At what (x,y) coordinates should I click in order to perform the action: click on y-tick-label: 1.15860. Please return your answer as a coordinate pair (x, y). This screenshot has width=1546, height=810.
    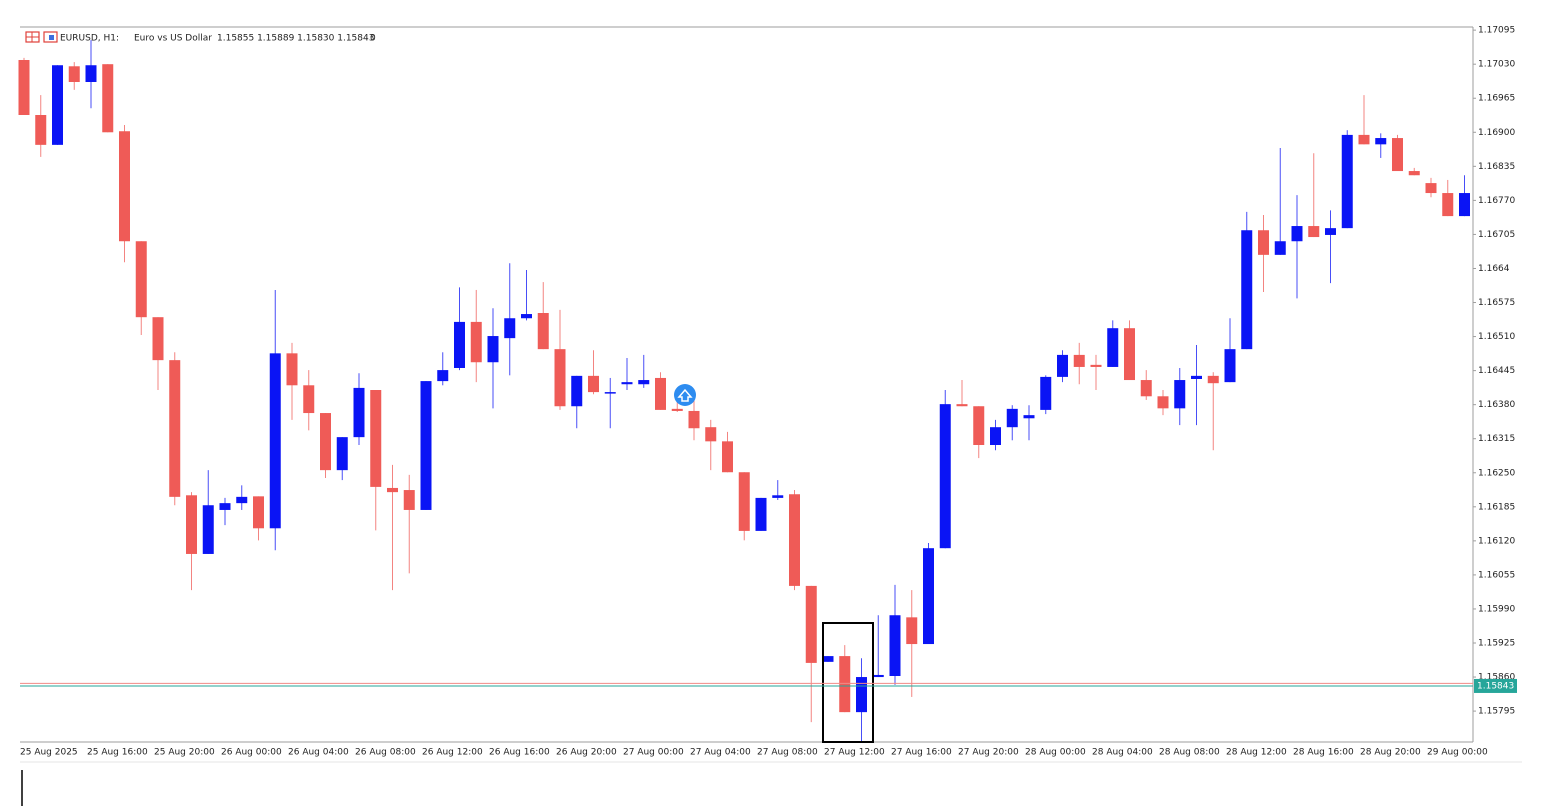
    Looking at the image, I should click on (1496, 678).